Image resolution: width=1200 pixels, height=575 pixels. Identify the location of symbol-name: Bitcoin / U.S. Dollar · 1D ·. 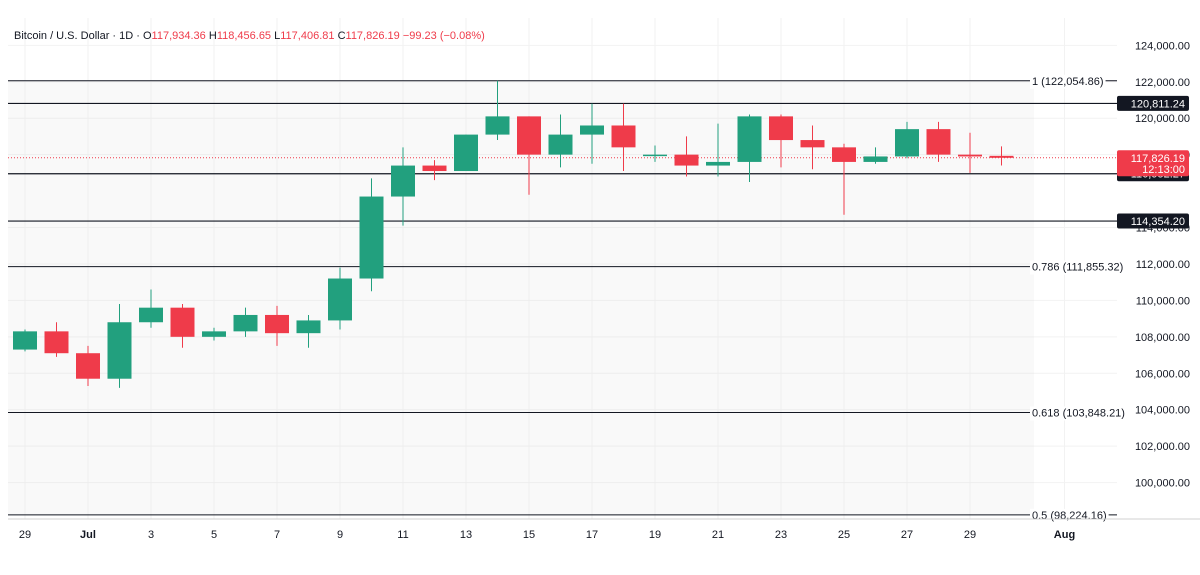
(77, 36).